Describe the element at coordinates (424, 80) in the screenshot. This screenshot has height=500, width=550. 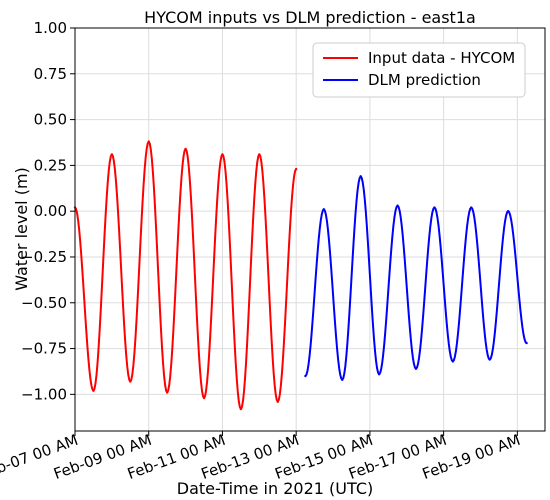
I see `legend-label-dlm: DLM prediction` at that location.